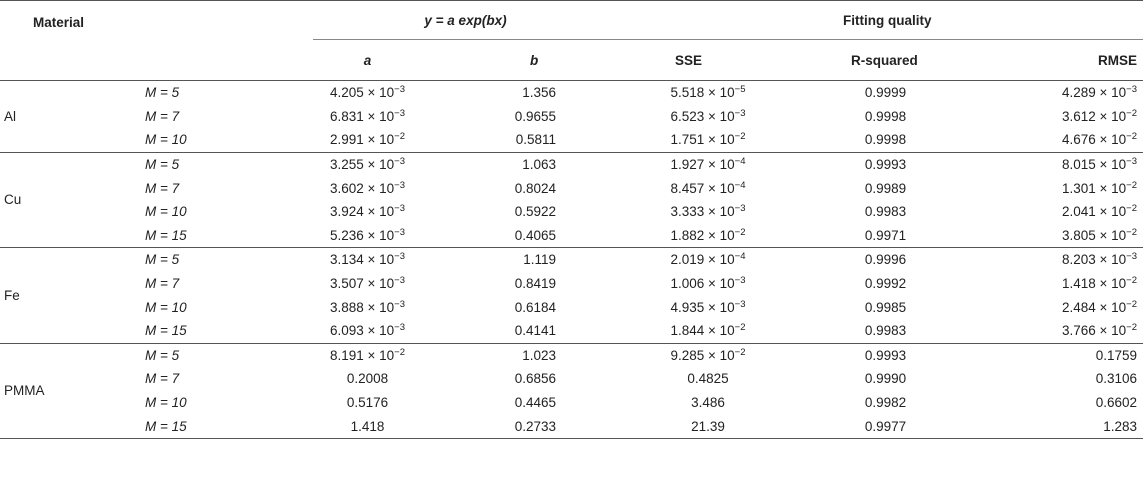  I want to click on cell-a-mantissa: 6.831 × 10, so click(362, 116).